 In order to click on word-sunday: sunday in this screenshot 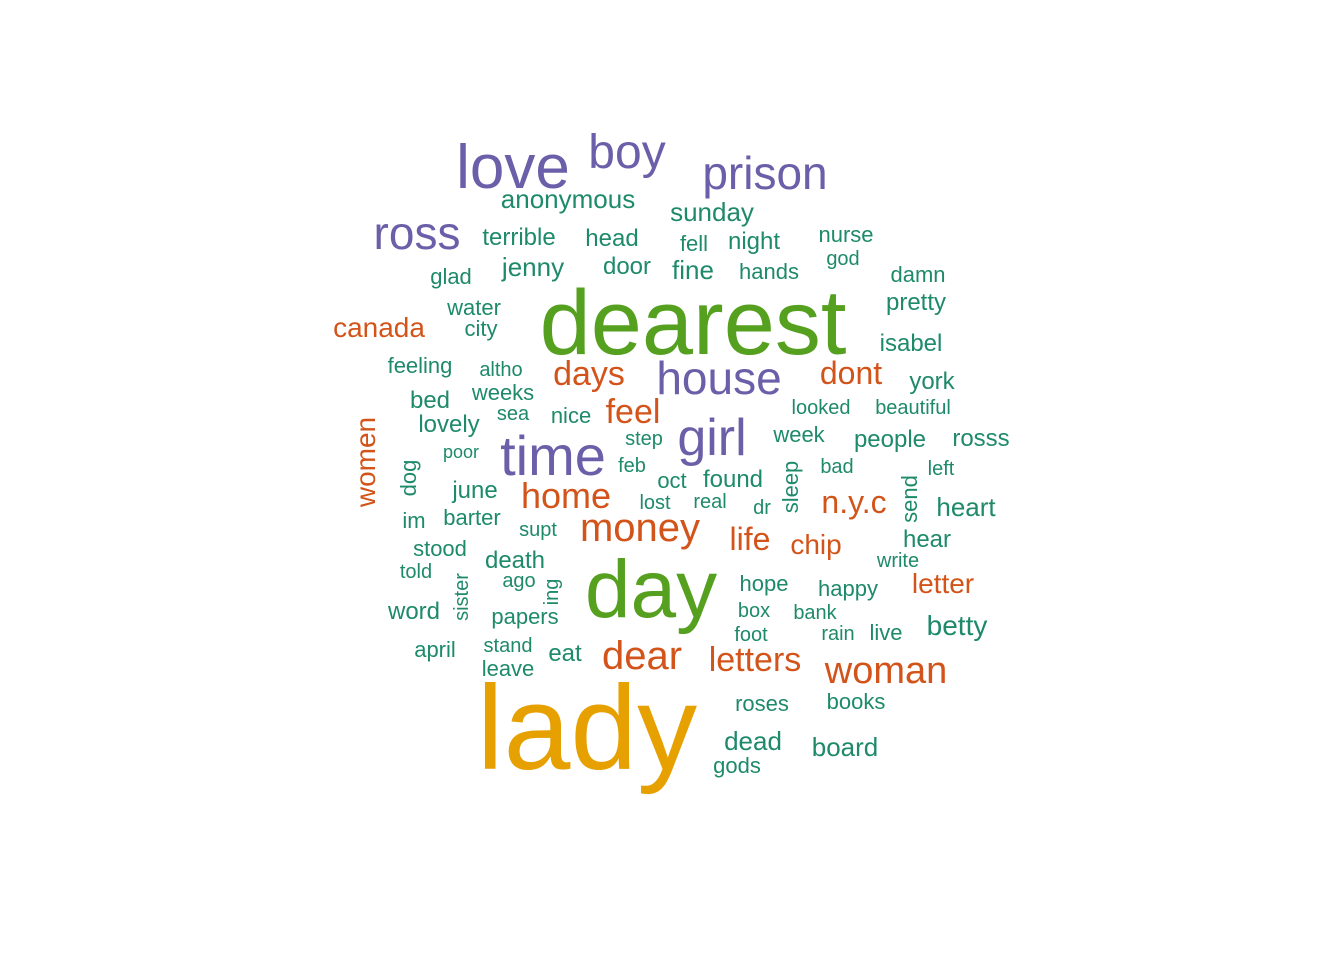, I will do `click(712, 212)`.